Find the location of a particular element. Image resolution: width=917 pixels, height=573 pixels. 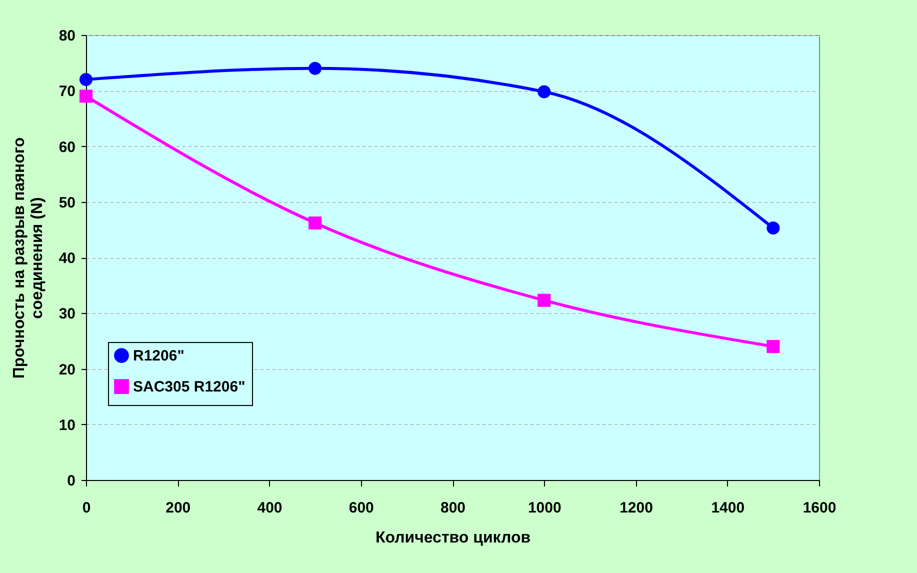

x-tick-label: 1600 is located at coordinates (819, 508).